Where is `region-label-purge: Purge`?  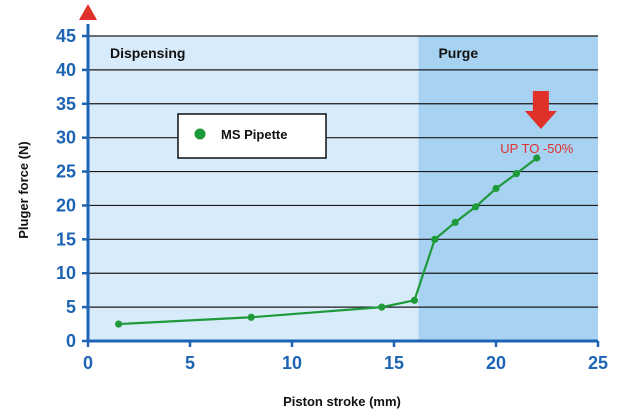
region-label-purge: Purge is located at coordinates (458, 53).